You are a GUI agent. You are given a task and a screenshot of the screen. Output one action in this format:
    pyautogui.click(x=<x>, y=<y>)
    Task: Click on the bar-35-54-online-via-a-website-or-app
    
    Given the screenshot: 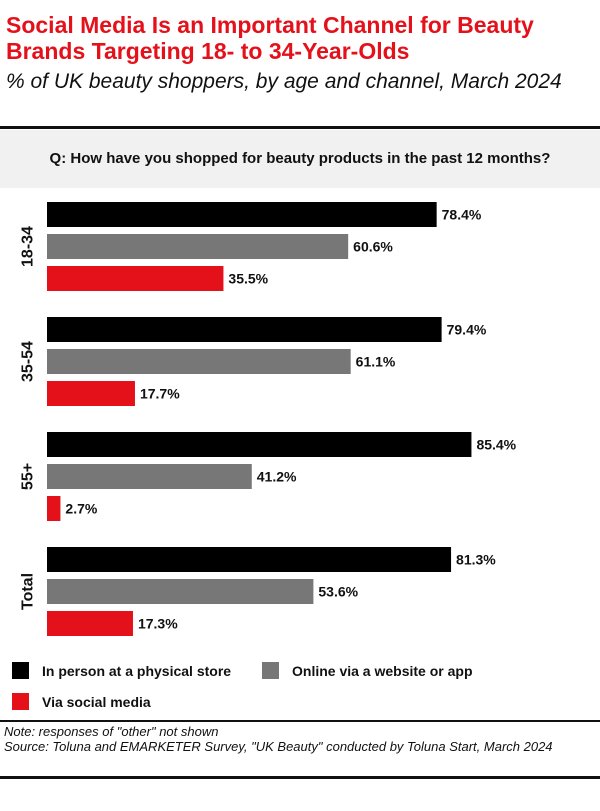 What is the action you would take?
    pyautogui.click(x=199, y=361)
    